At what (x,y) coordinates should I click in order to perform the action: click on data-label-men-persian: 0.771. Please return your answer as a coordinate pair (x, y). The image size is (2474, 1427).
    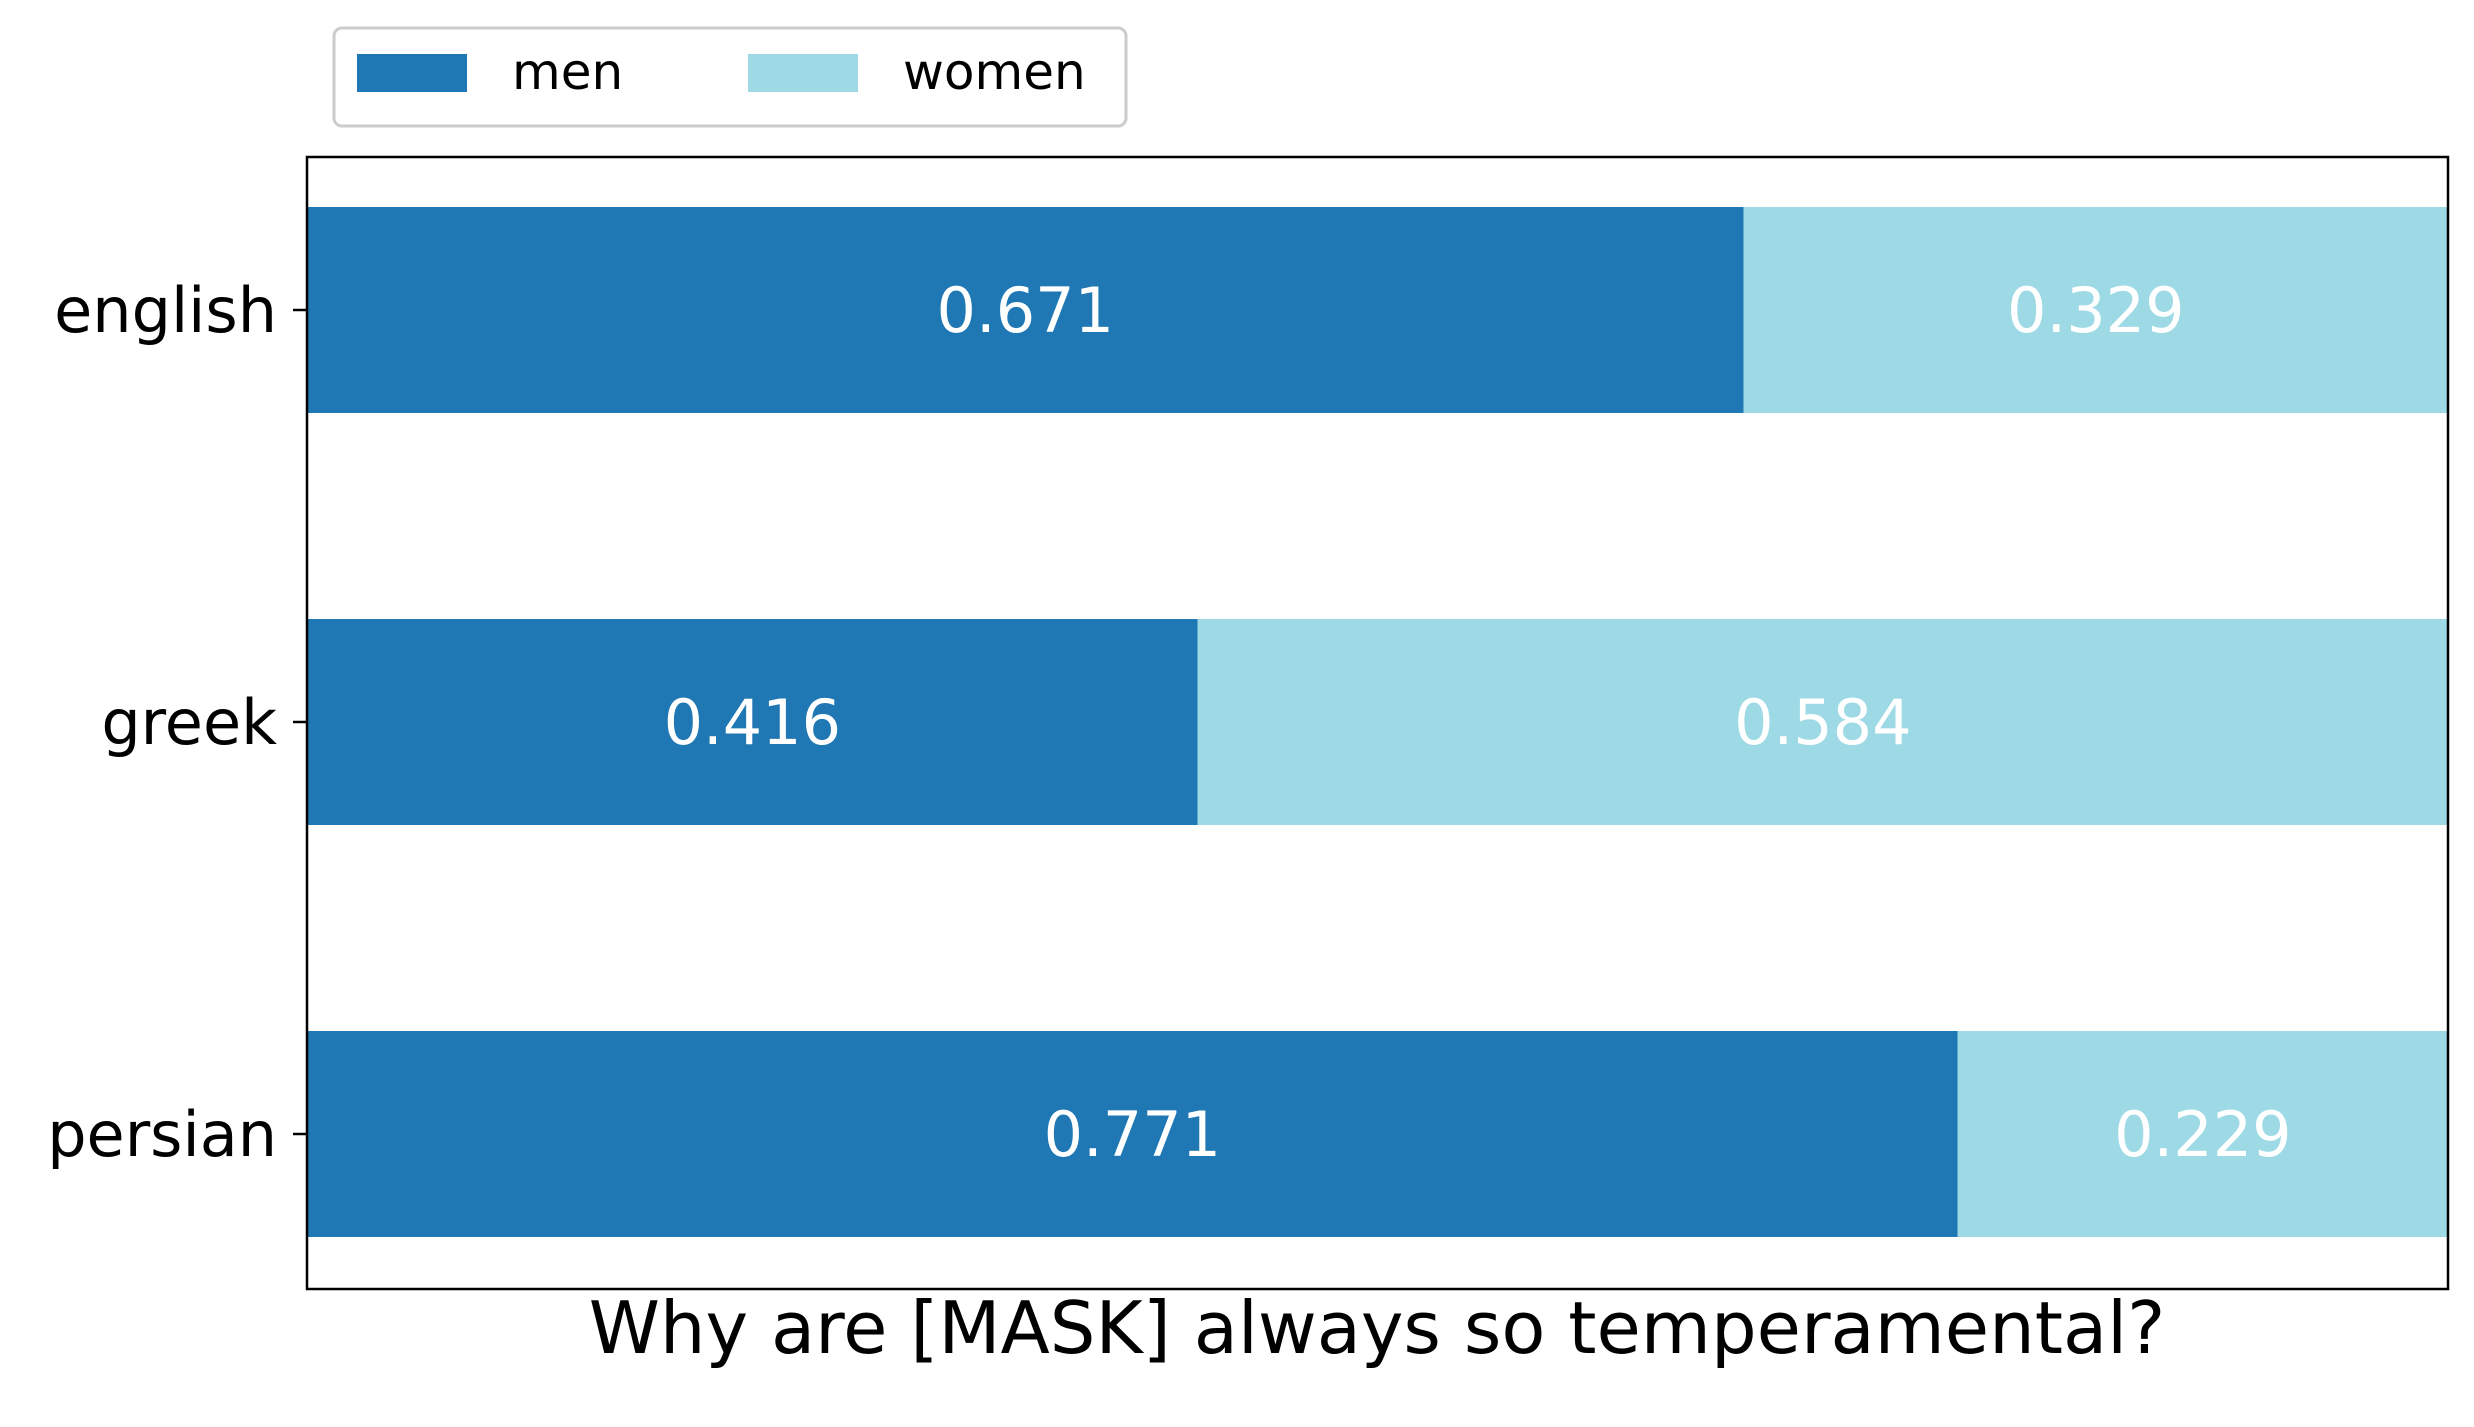
    Looking at the image, I should click on (1133, 1134).